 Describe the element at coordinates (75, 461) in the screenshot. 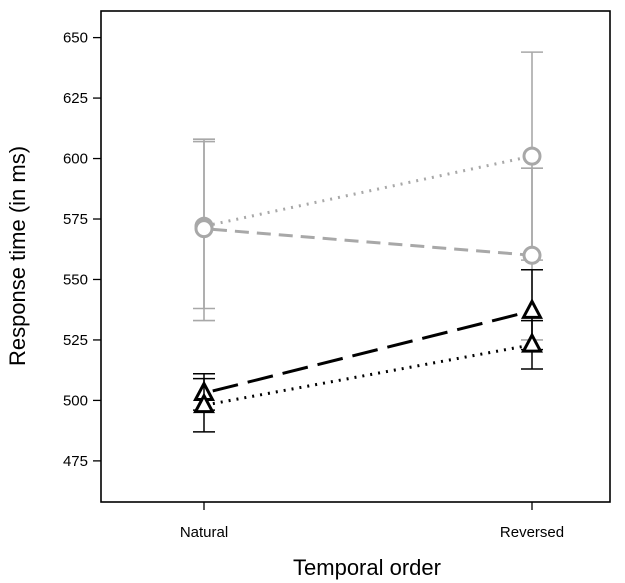

I see `y-tick-label: 475` at that location.